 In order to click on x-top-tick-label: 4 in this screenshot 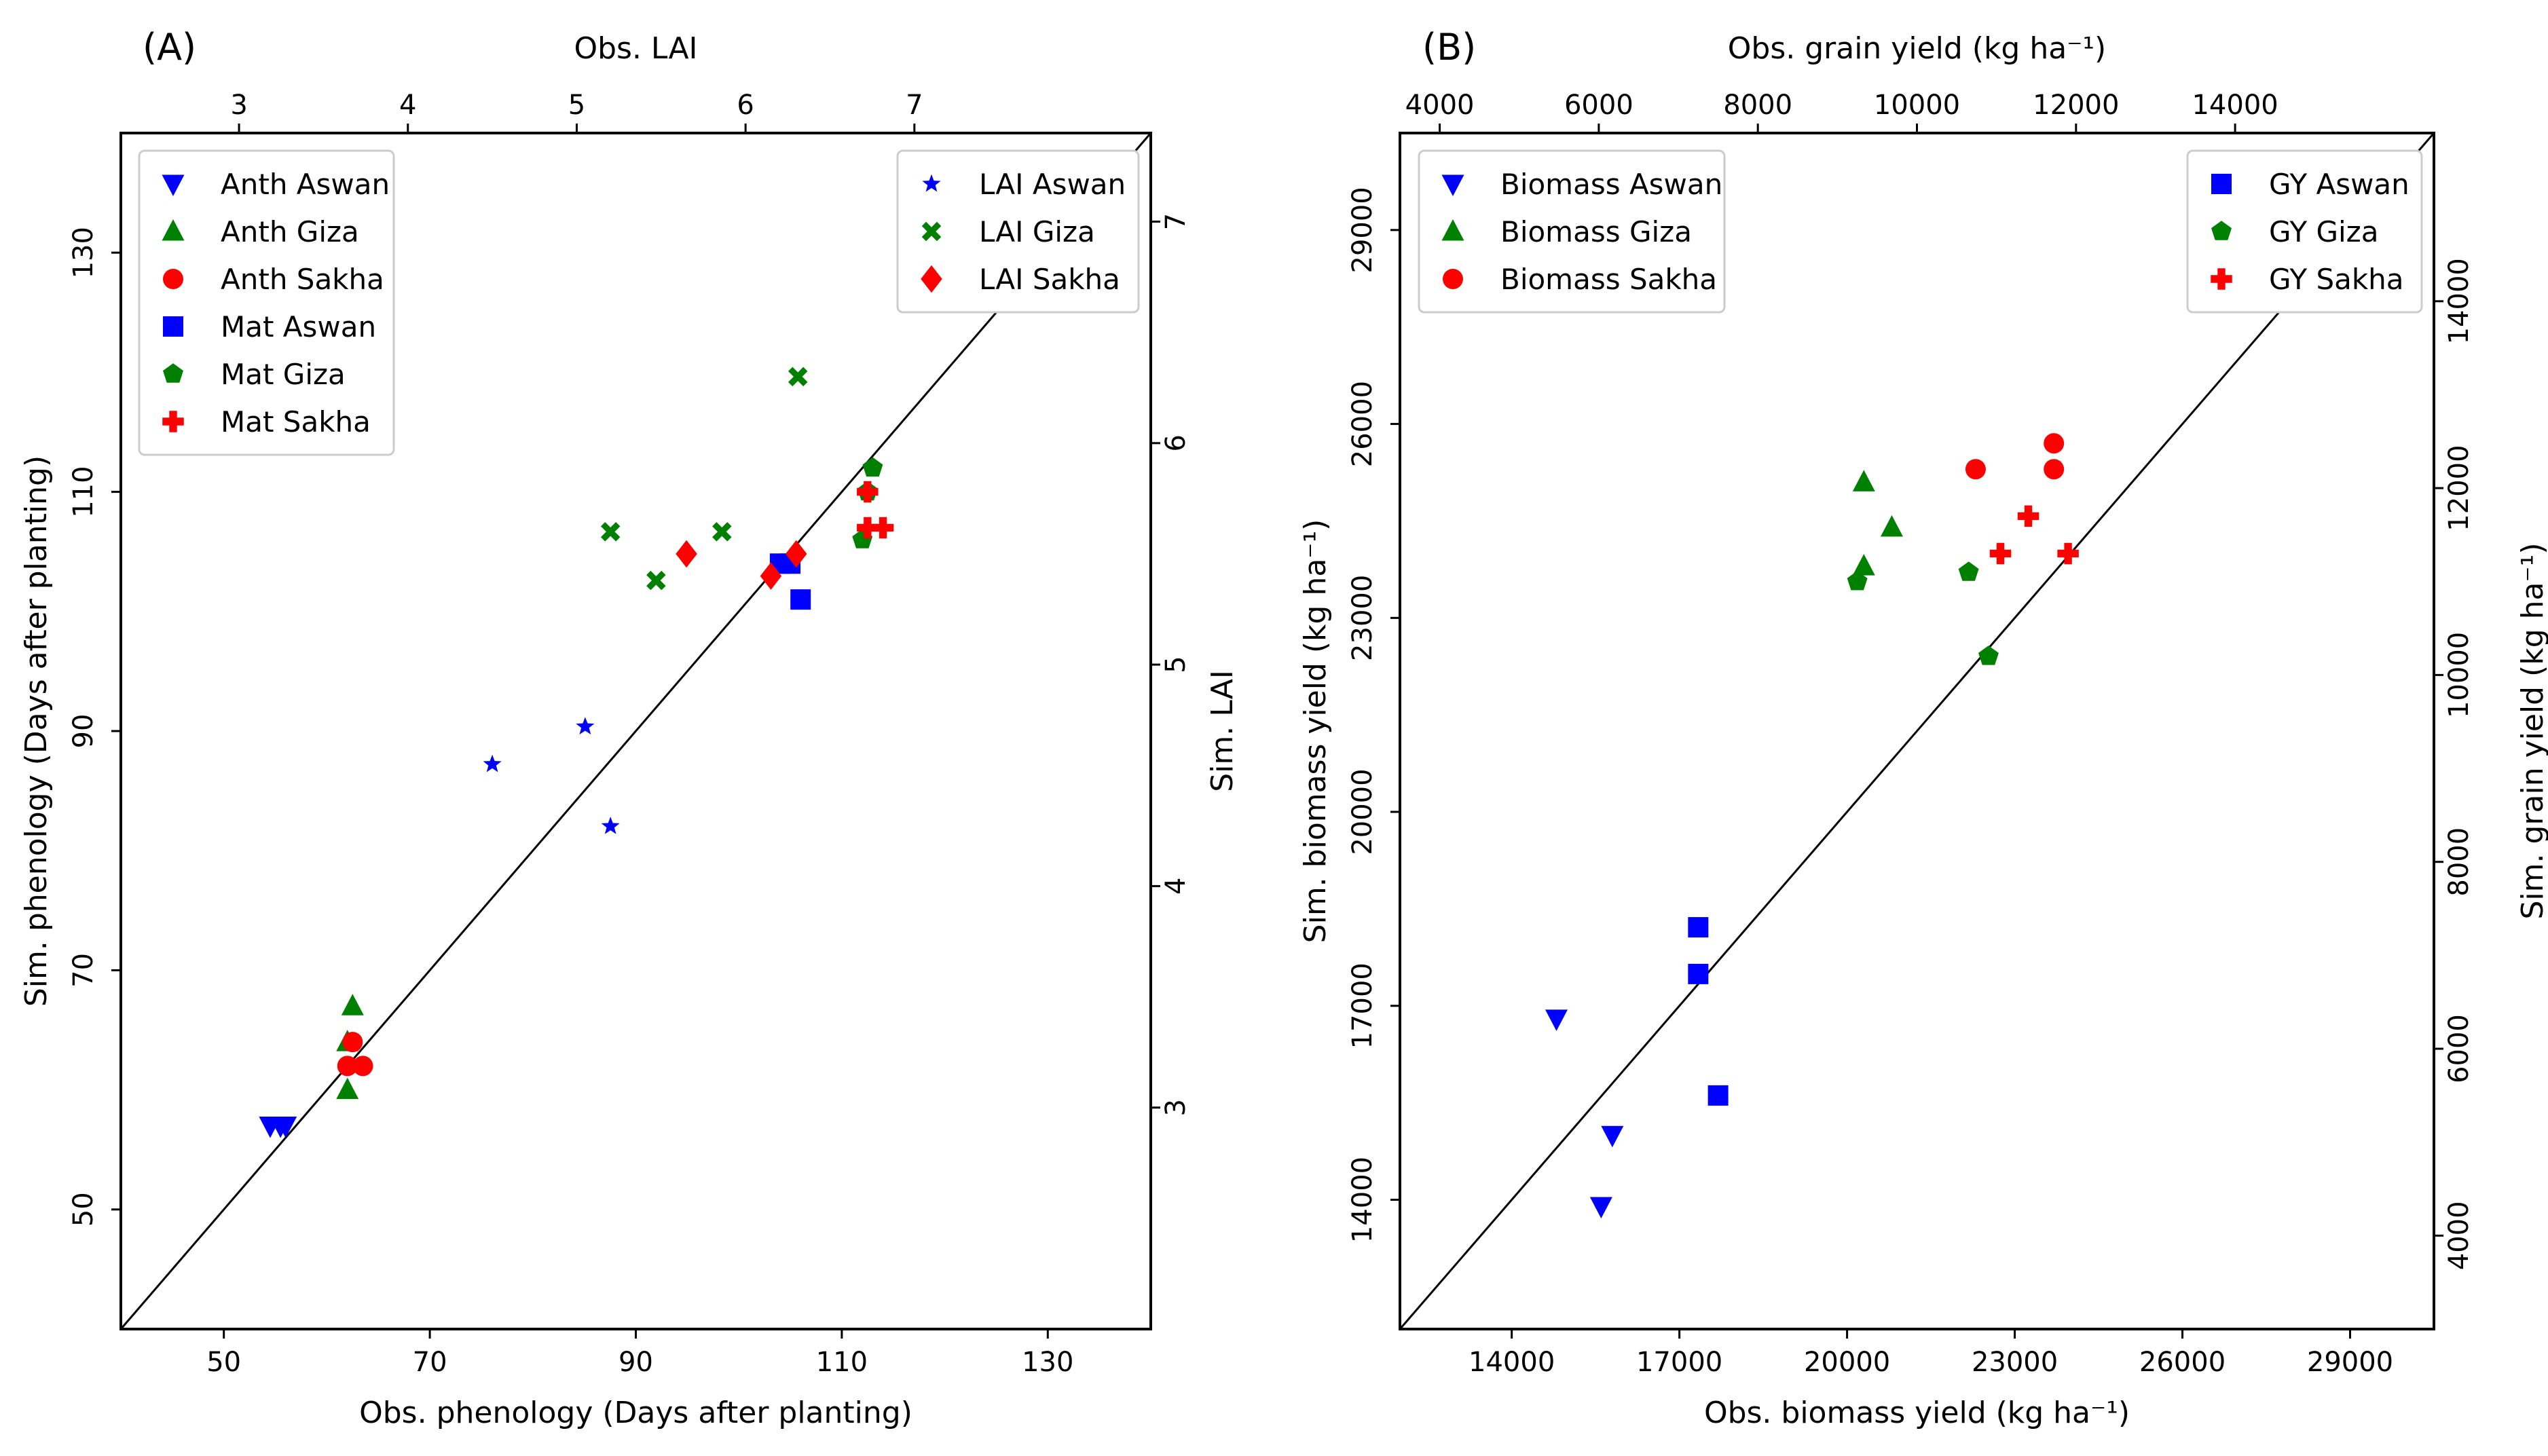, I will do `click(407, 105)`.